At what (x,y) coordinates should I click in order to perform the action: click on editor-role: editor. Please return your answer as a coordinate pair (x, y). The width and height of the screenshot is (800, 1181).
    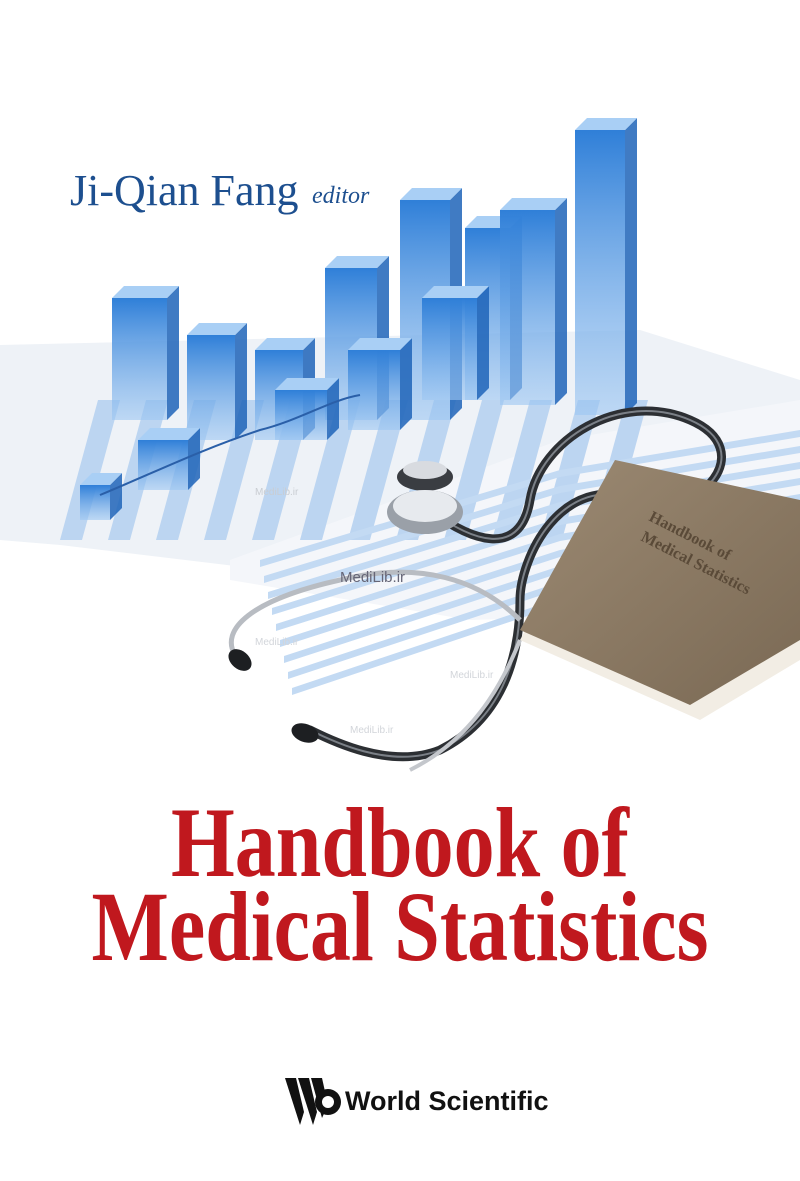
    Looking at the image, I should click on (341, 196).